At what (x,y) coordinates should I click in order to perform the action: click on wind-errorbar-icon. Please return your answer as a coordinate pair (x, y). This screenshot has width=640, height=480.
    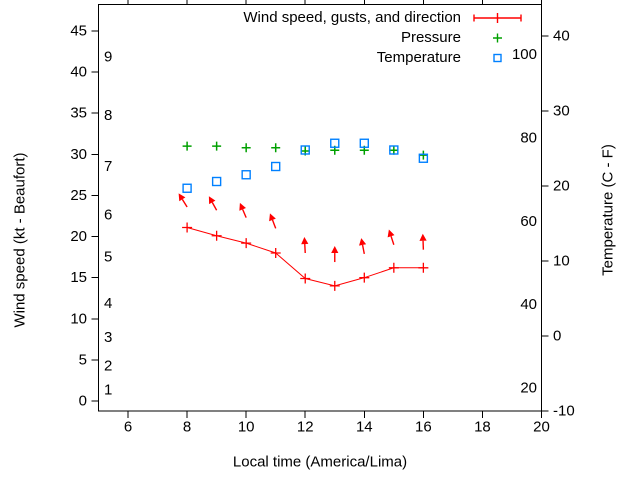
    Looking at the image, I should click on (492, 18).